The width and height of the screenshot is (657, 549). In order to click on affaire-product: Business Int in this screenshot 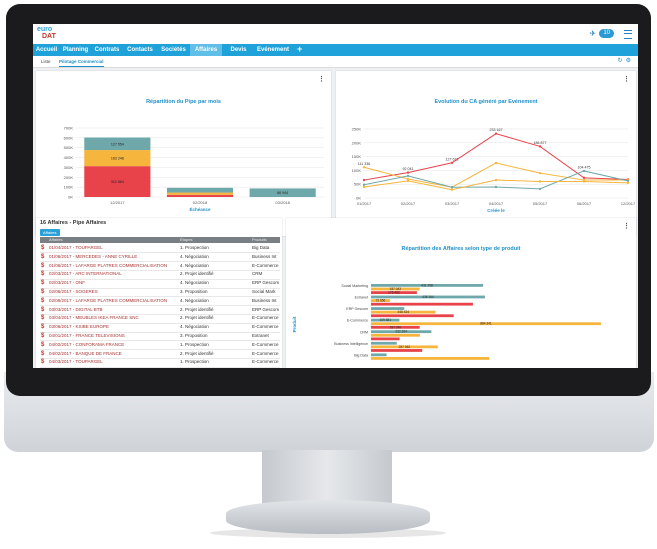, I will do `click(264, 256)`.